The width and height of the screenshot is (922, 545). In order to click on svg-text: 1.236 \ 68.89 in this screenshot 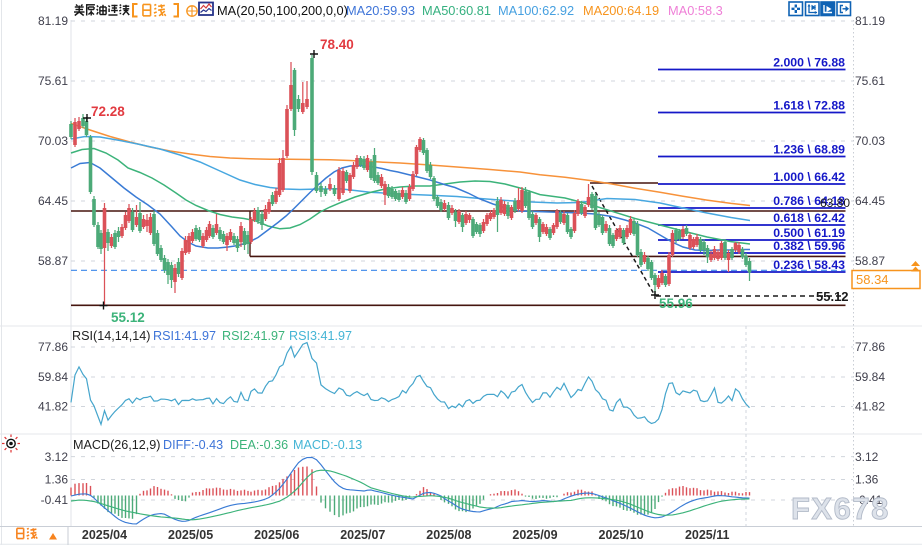, I will do `click(809, 149)`.